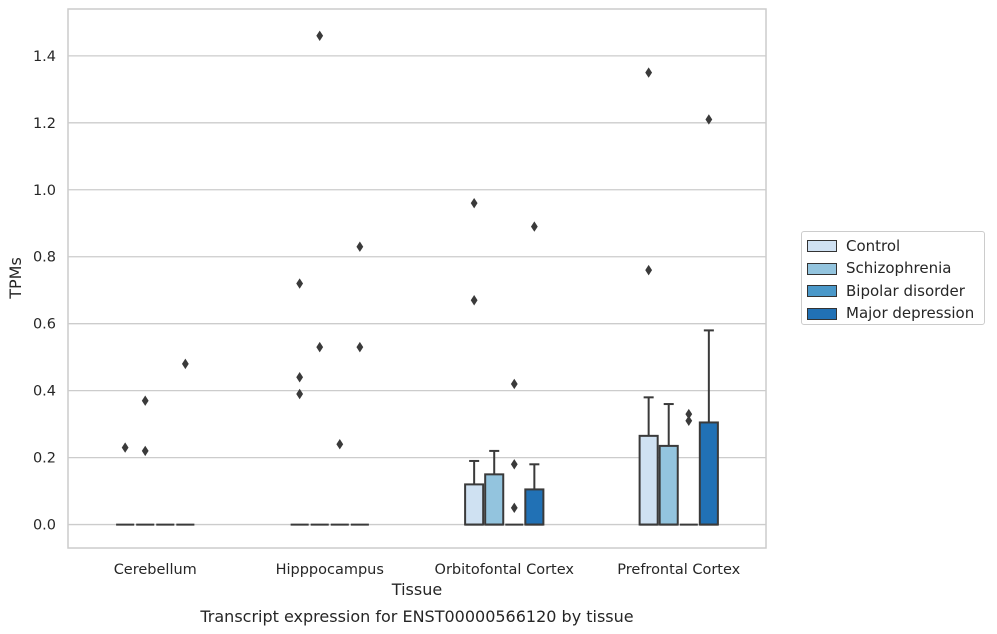 The image size is (997, 634). I want to click on x-tick-label: Prefrontal Cortex, so click(678, 570).